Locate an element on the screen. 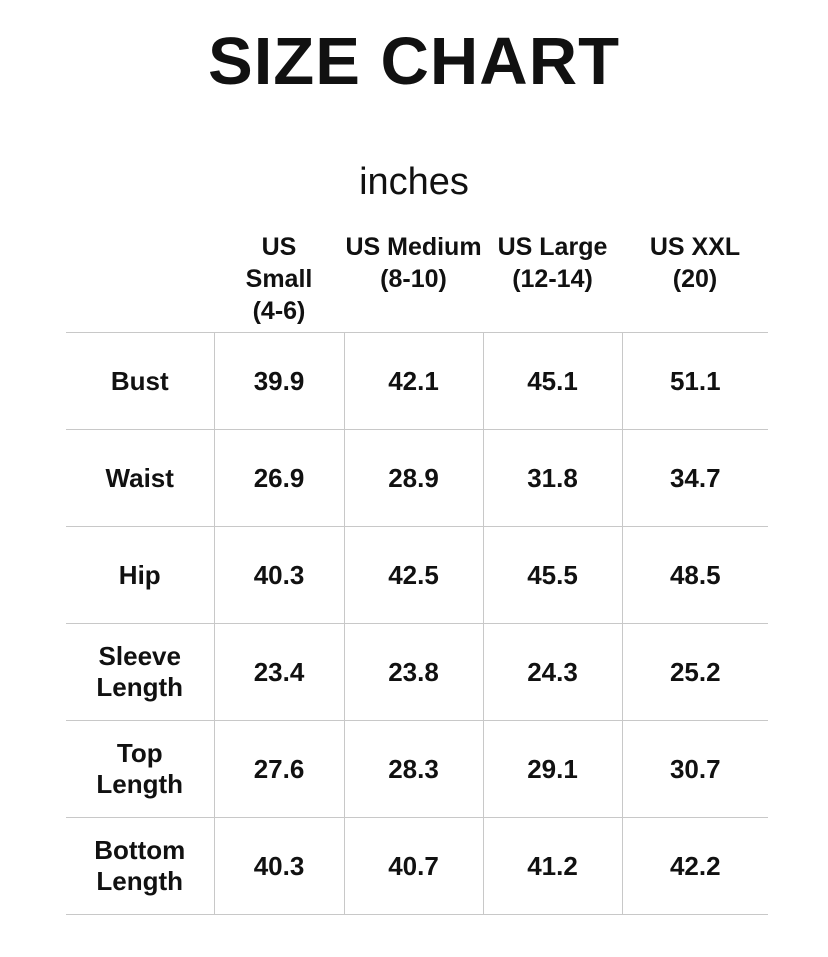 Image resolution: width=828 pixels, height=957 pixels. cell-bust-us-large: 45.1 is located at coordinates (552, 381).